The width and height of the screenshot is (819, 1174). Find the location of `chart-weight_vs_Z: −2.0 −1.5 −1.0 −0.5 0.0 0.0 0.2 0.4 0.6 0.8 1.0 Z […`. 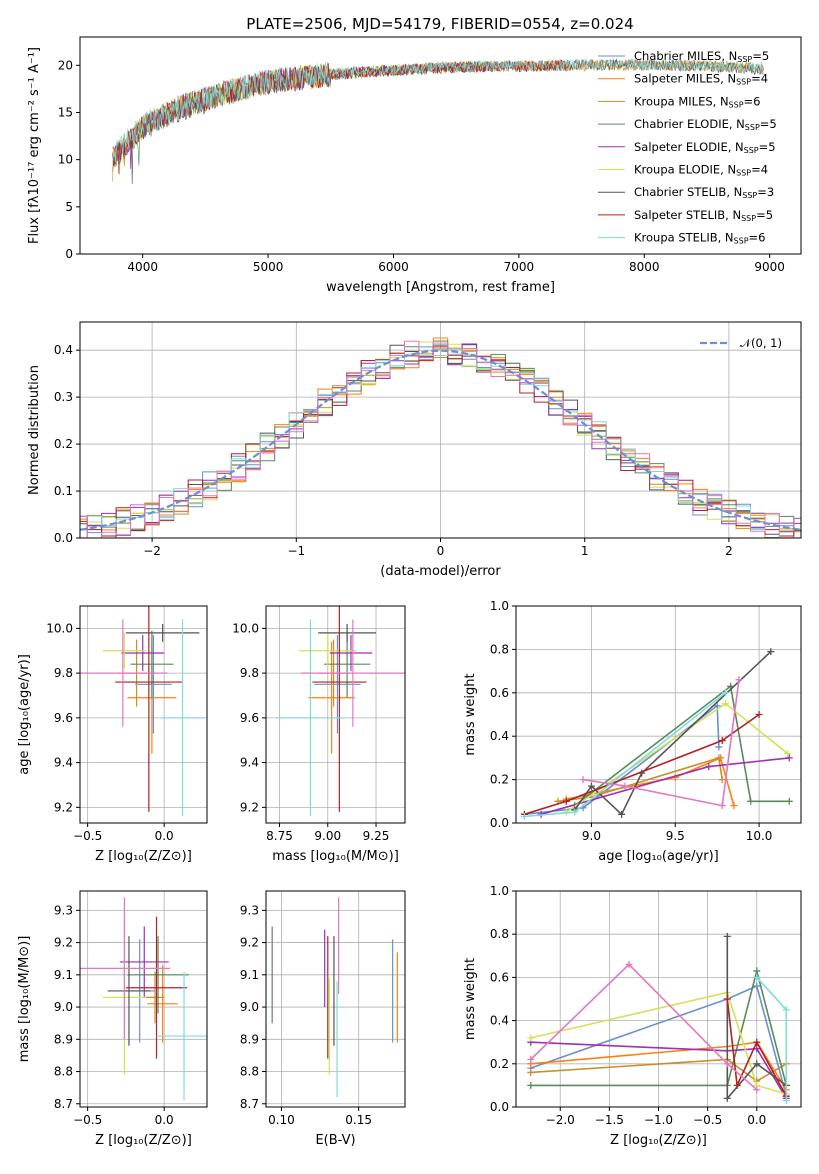

chart-weight_vs_Z: −2.0 −1.5 −1.0 −0.5 0.0 0.0 0.2 0.4 0.6 0.8 1.0 Z [… is located at coordinates (632, 1016).